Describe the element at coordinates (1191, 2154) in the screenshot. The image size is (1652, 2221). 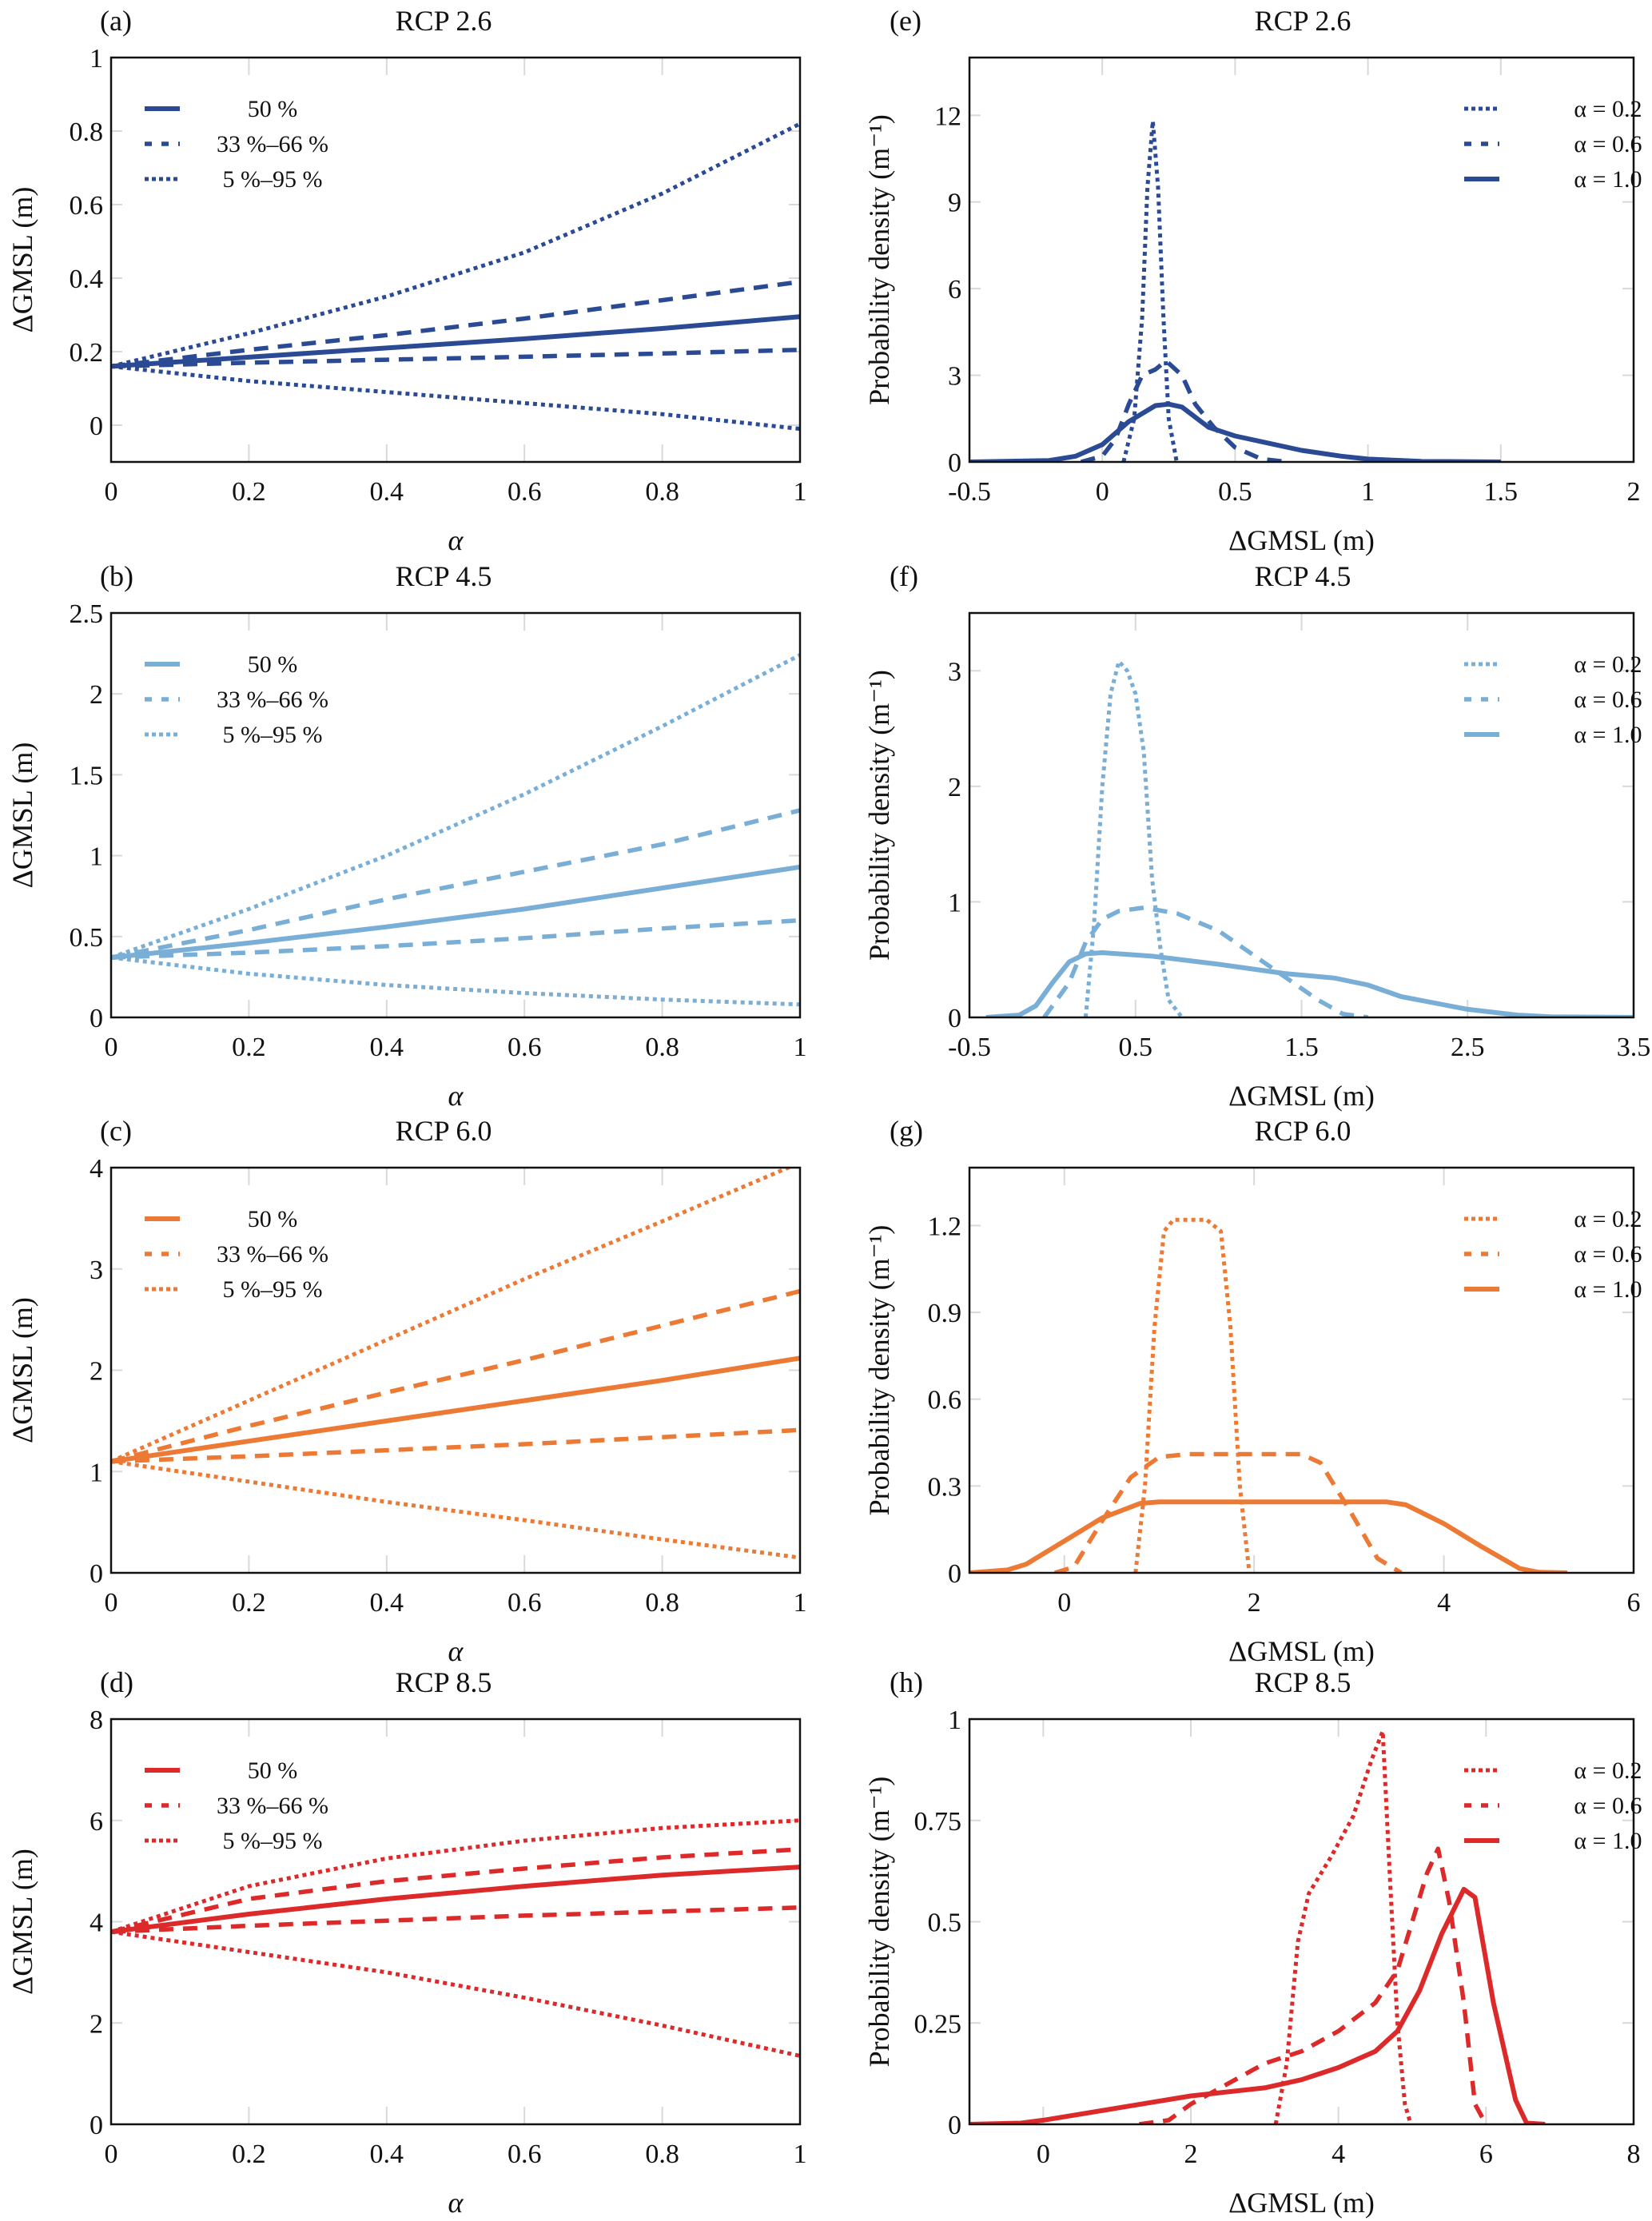
I see `x-tick-label: 2` at that location.